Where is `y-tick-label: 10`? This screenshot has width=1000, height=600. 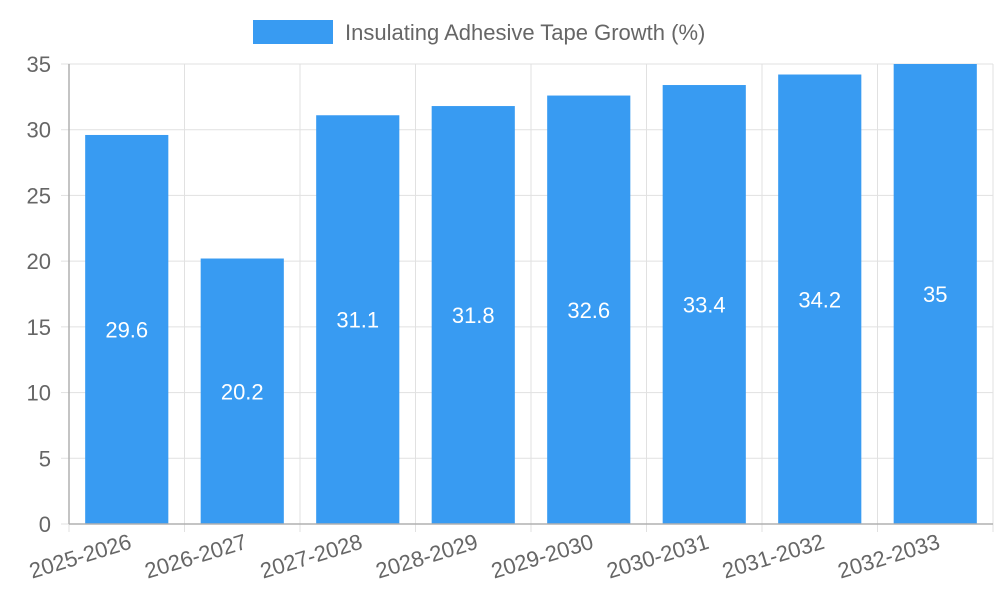
y-tick-label: 10 is located at coordinates (39, 393).